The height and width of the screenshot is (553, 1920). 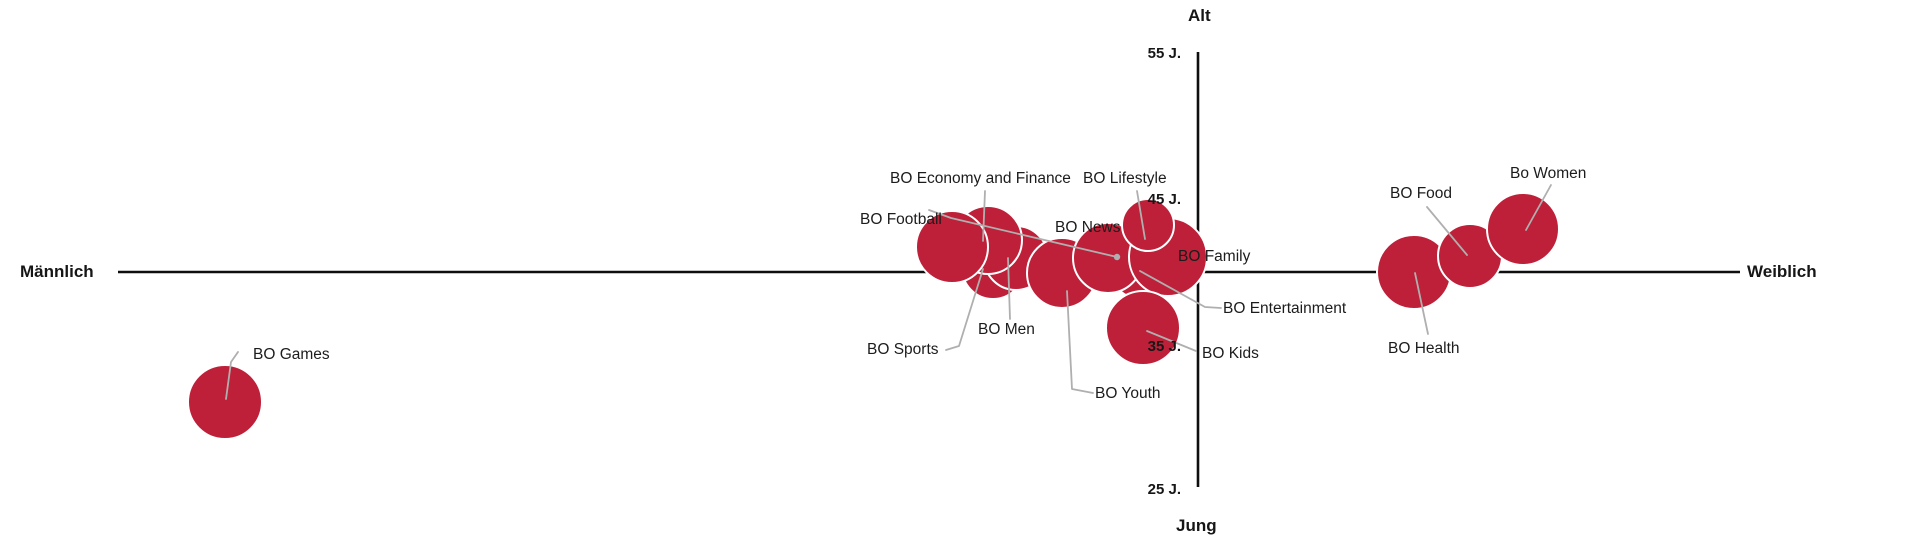 What do you see at coordinates (1538, 207) in the screenshot?
I see `leader-bo-women` at bounding box center [1538, 207].